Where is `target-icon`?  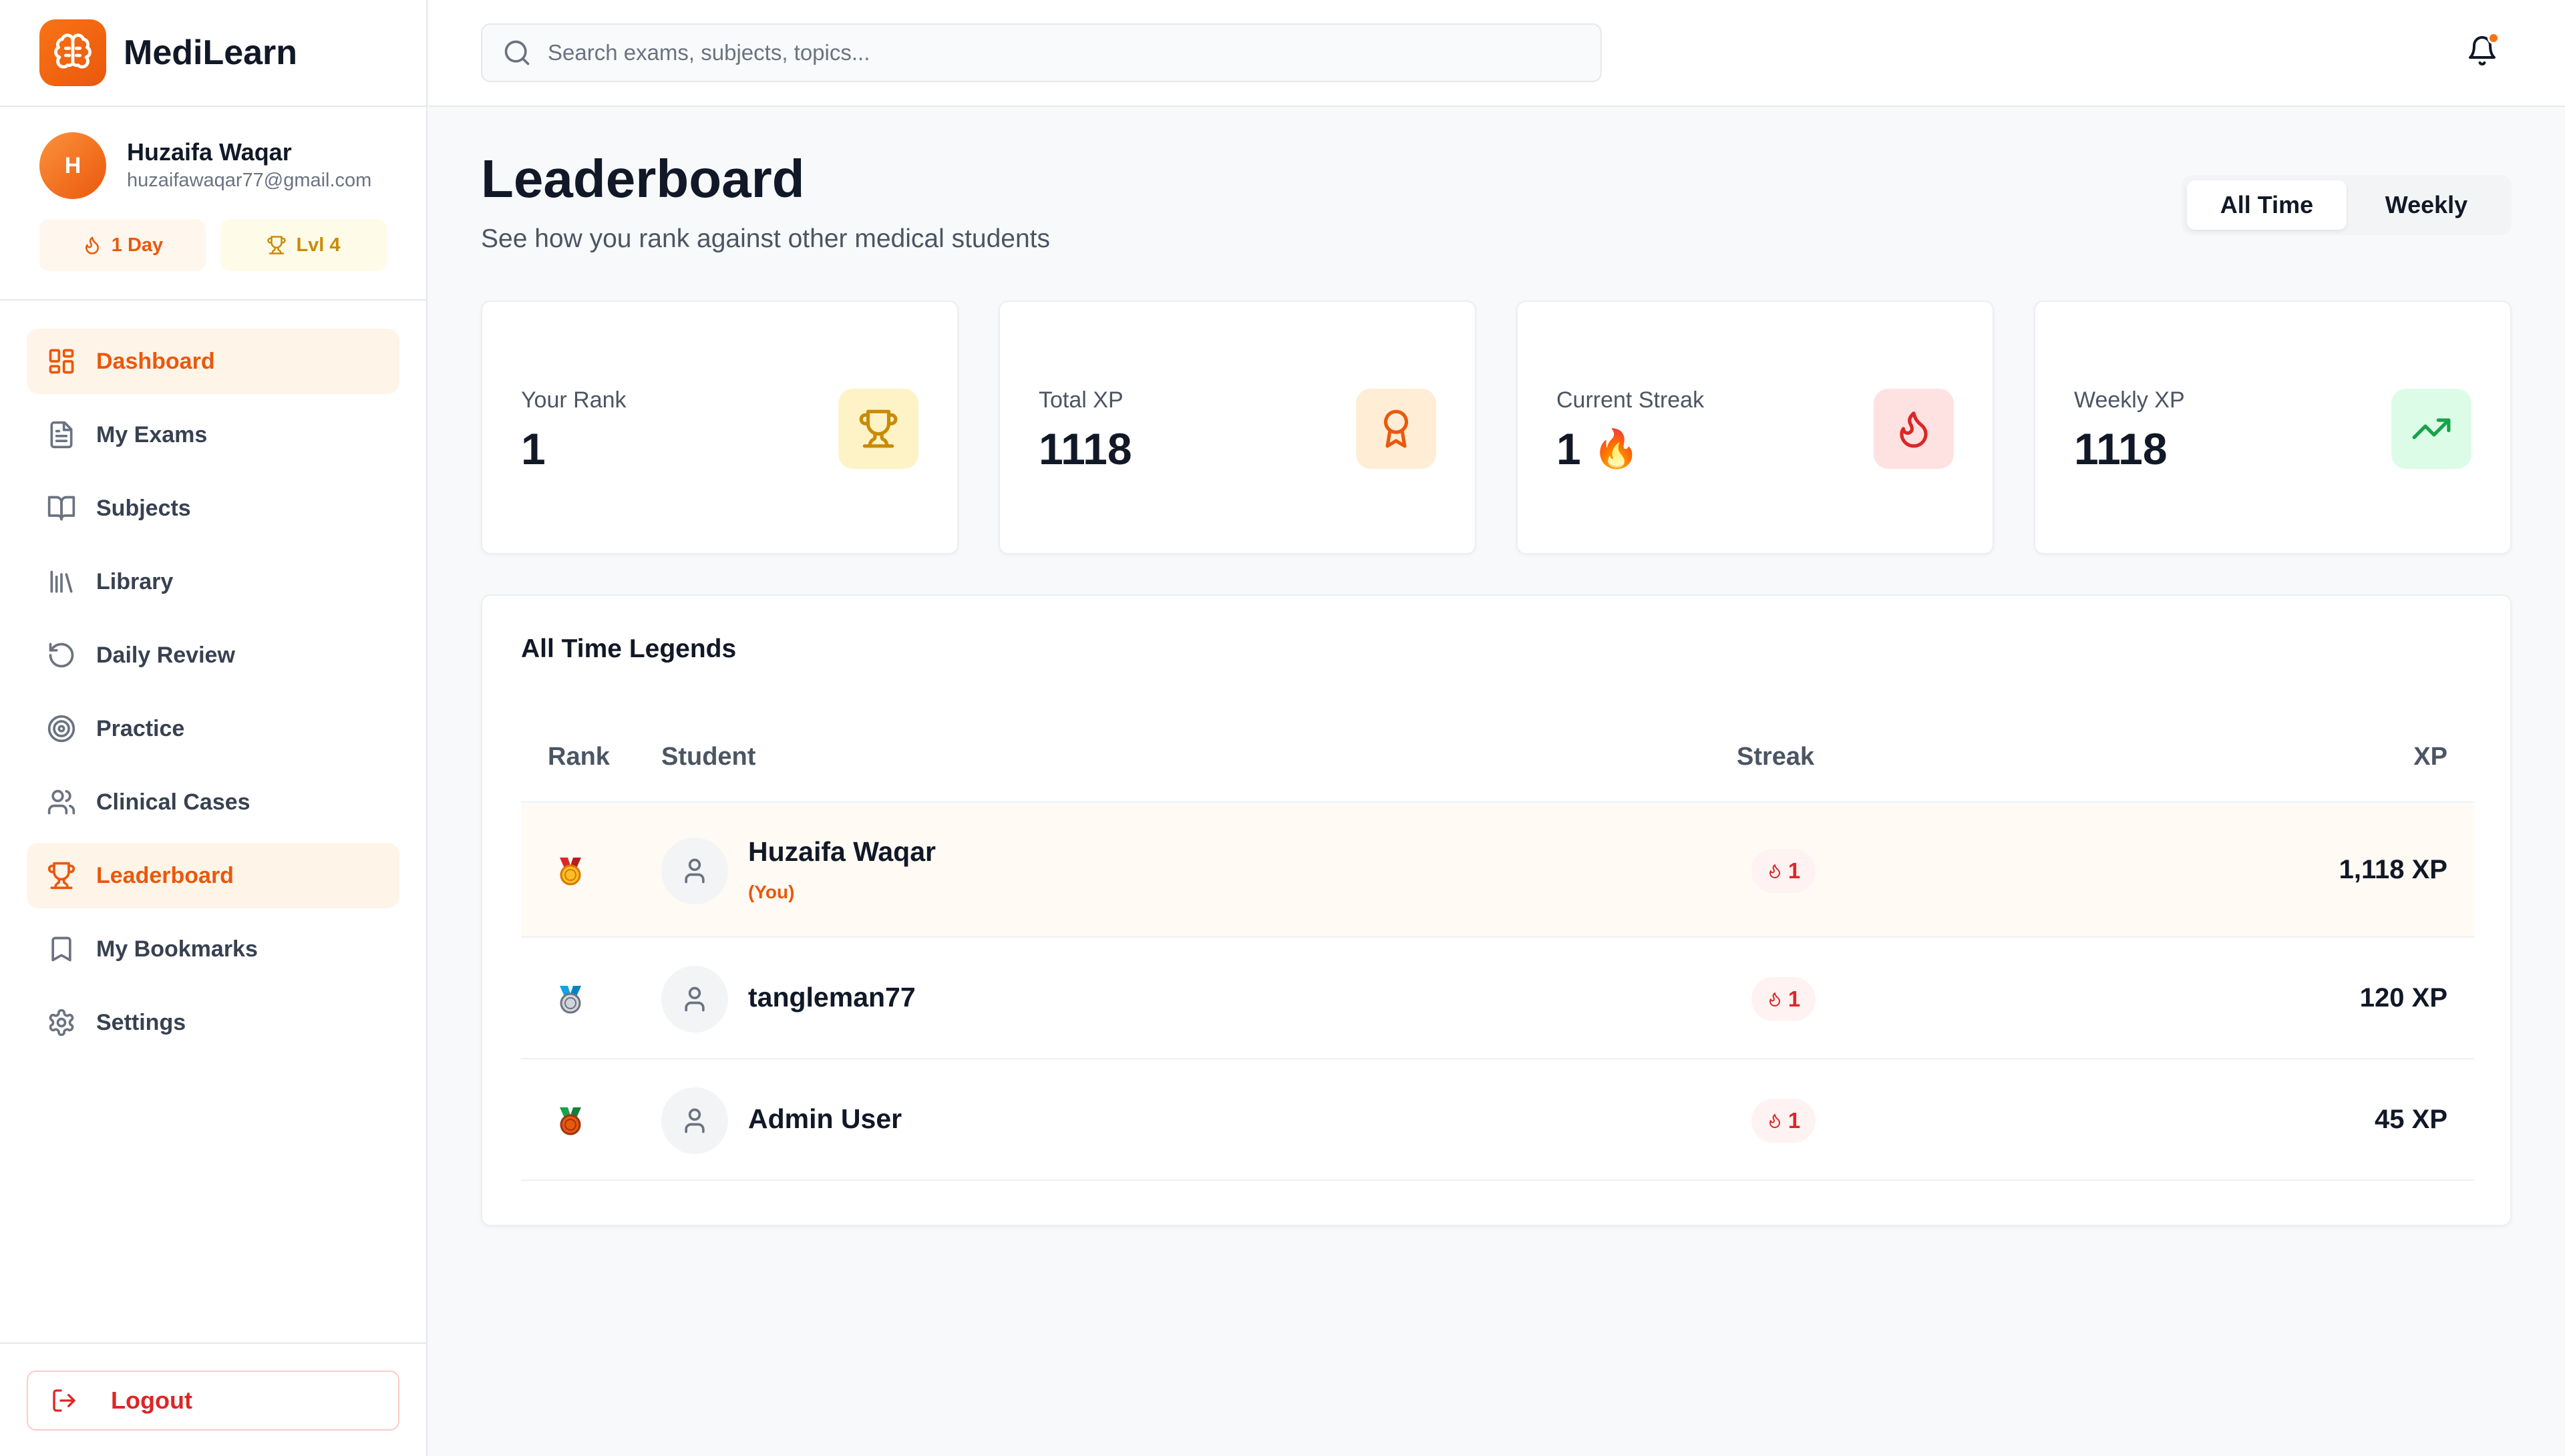
target-icon is located at coordinates (61, 728).